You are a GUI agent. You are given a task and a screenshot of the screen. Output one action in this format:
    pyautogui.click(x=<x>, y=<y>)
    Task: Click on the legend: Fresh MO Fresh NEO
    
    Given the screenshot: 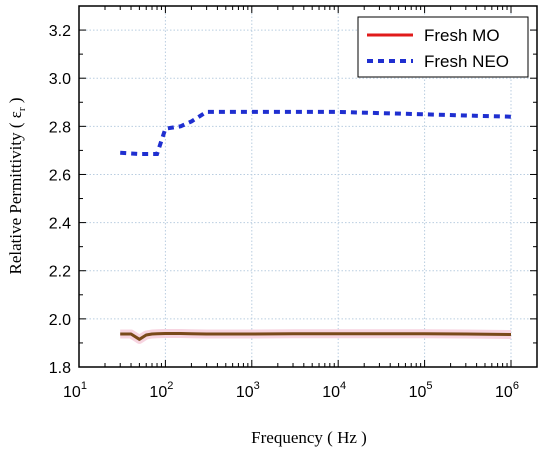 What is the action you would take?
    pyautogui.click(x=443, y=47)
    